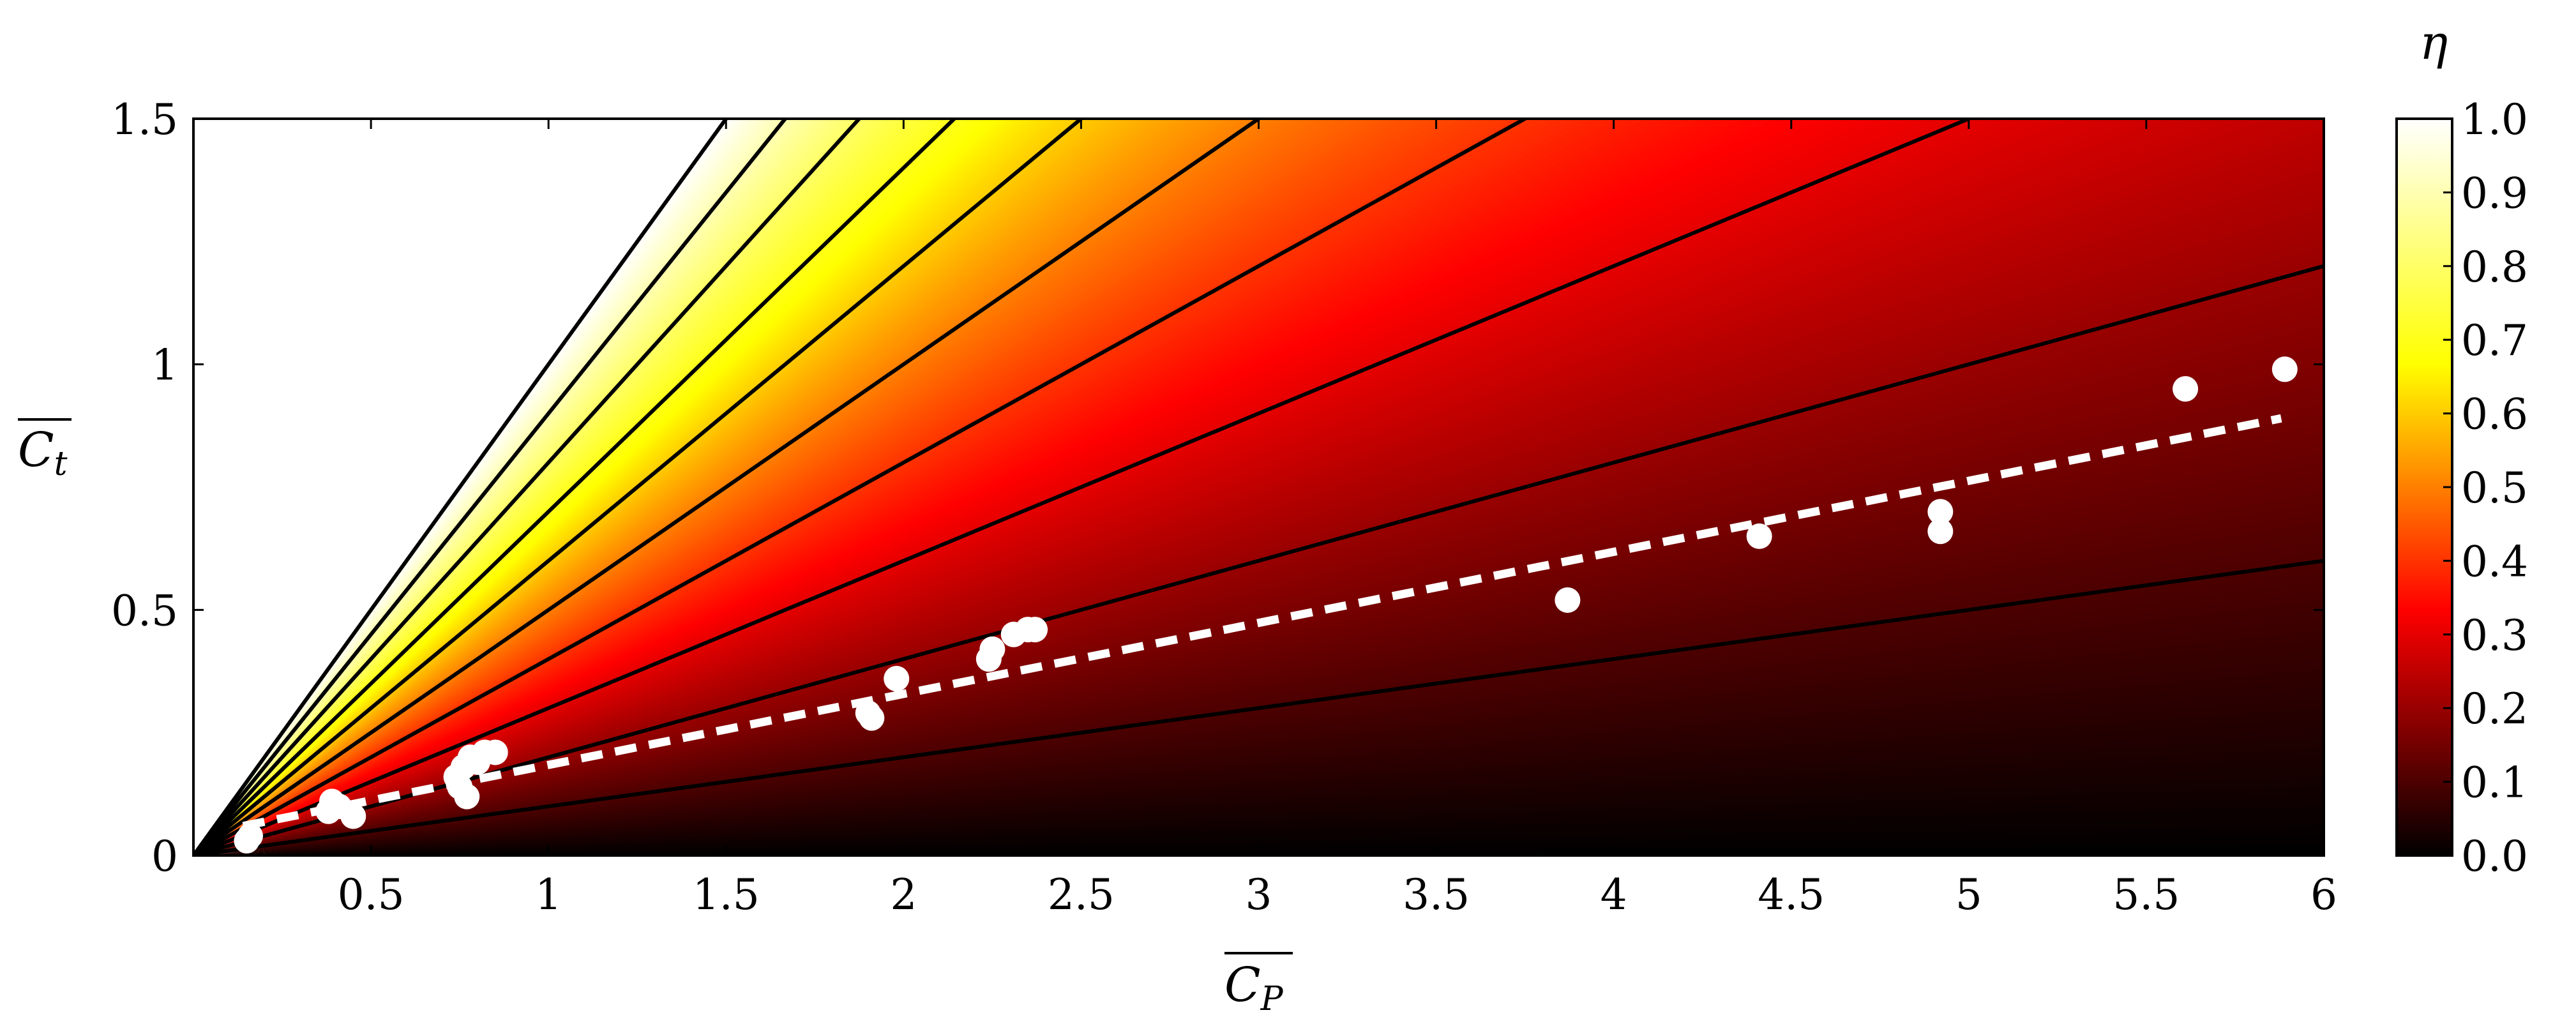 Image resolution: width=2576 pixels, height=1017 pixels. Describe the element at coordinates (1968, 894) in the screenshot. I see `x-tick-label: 5` at that location.